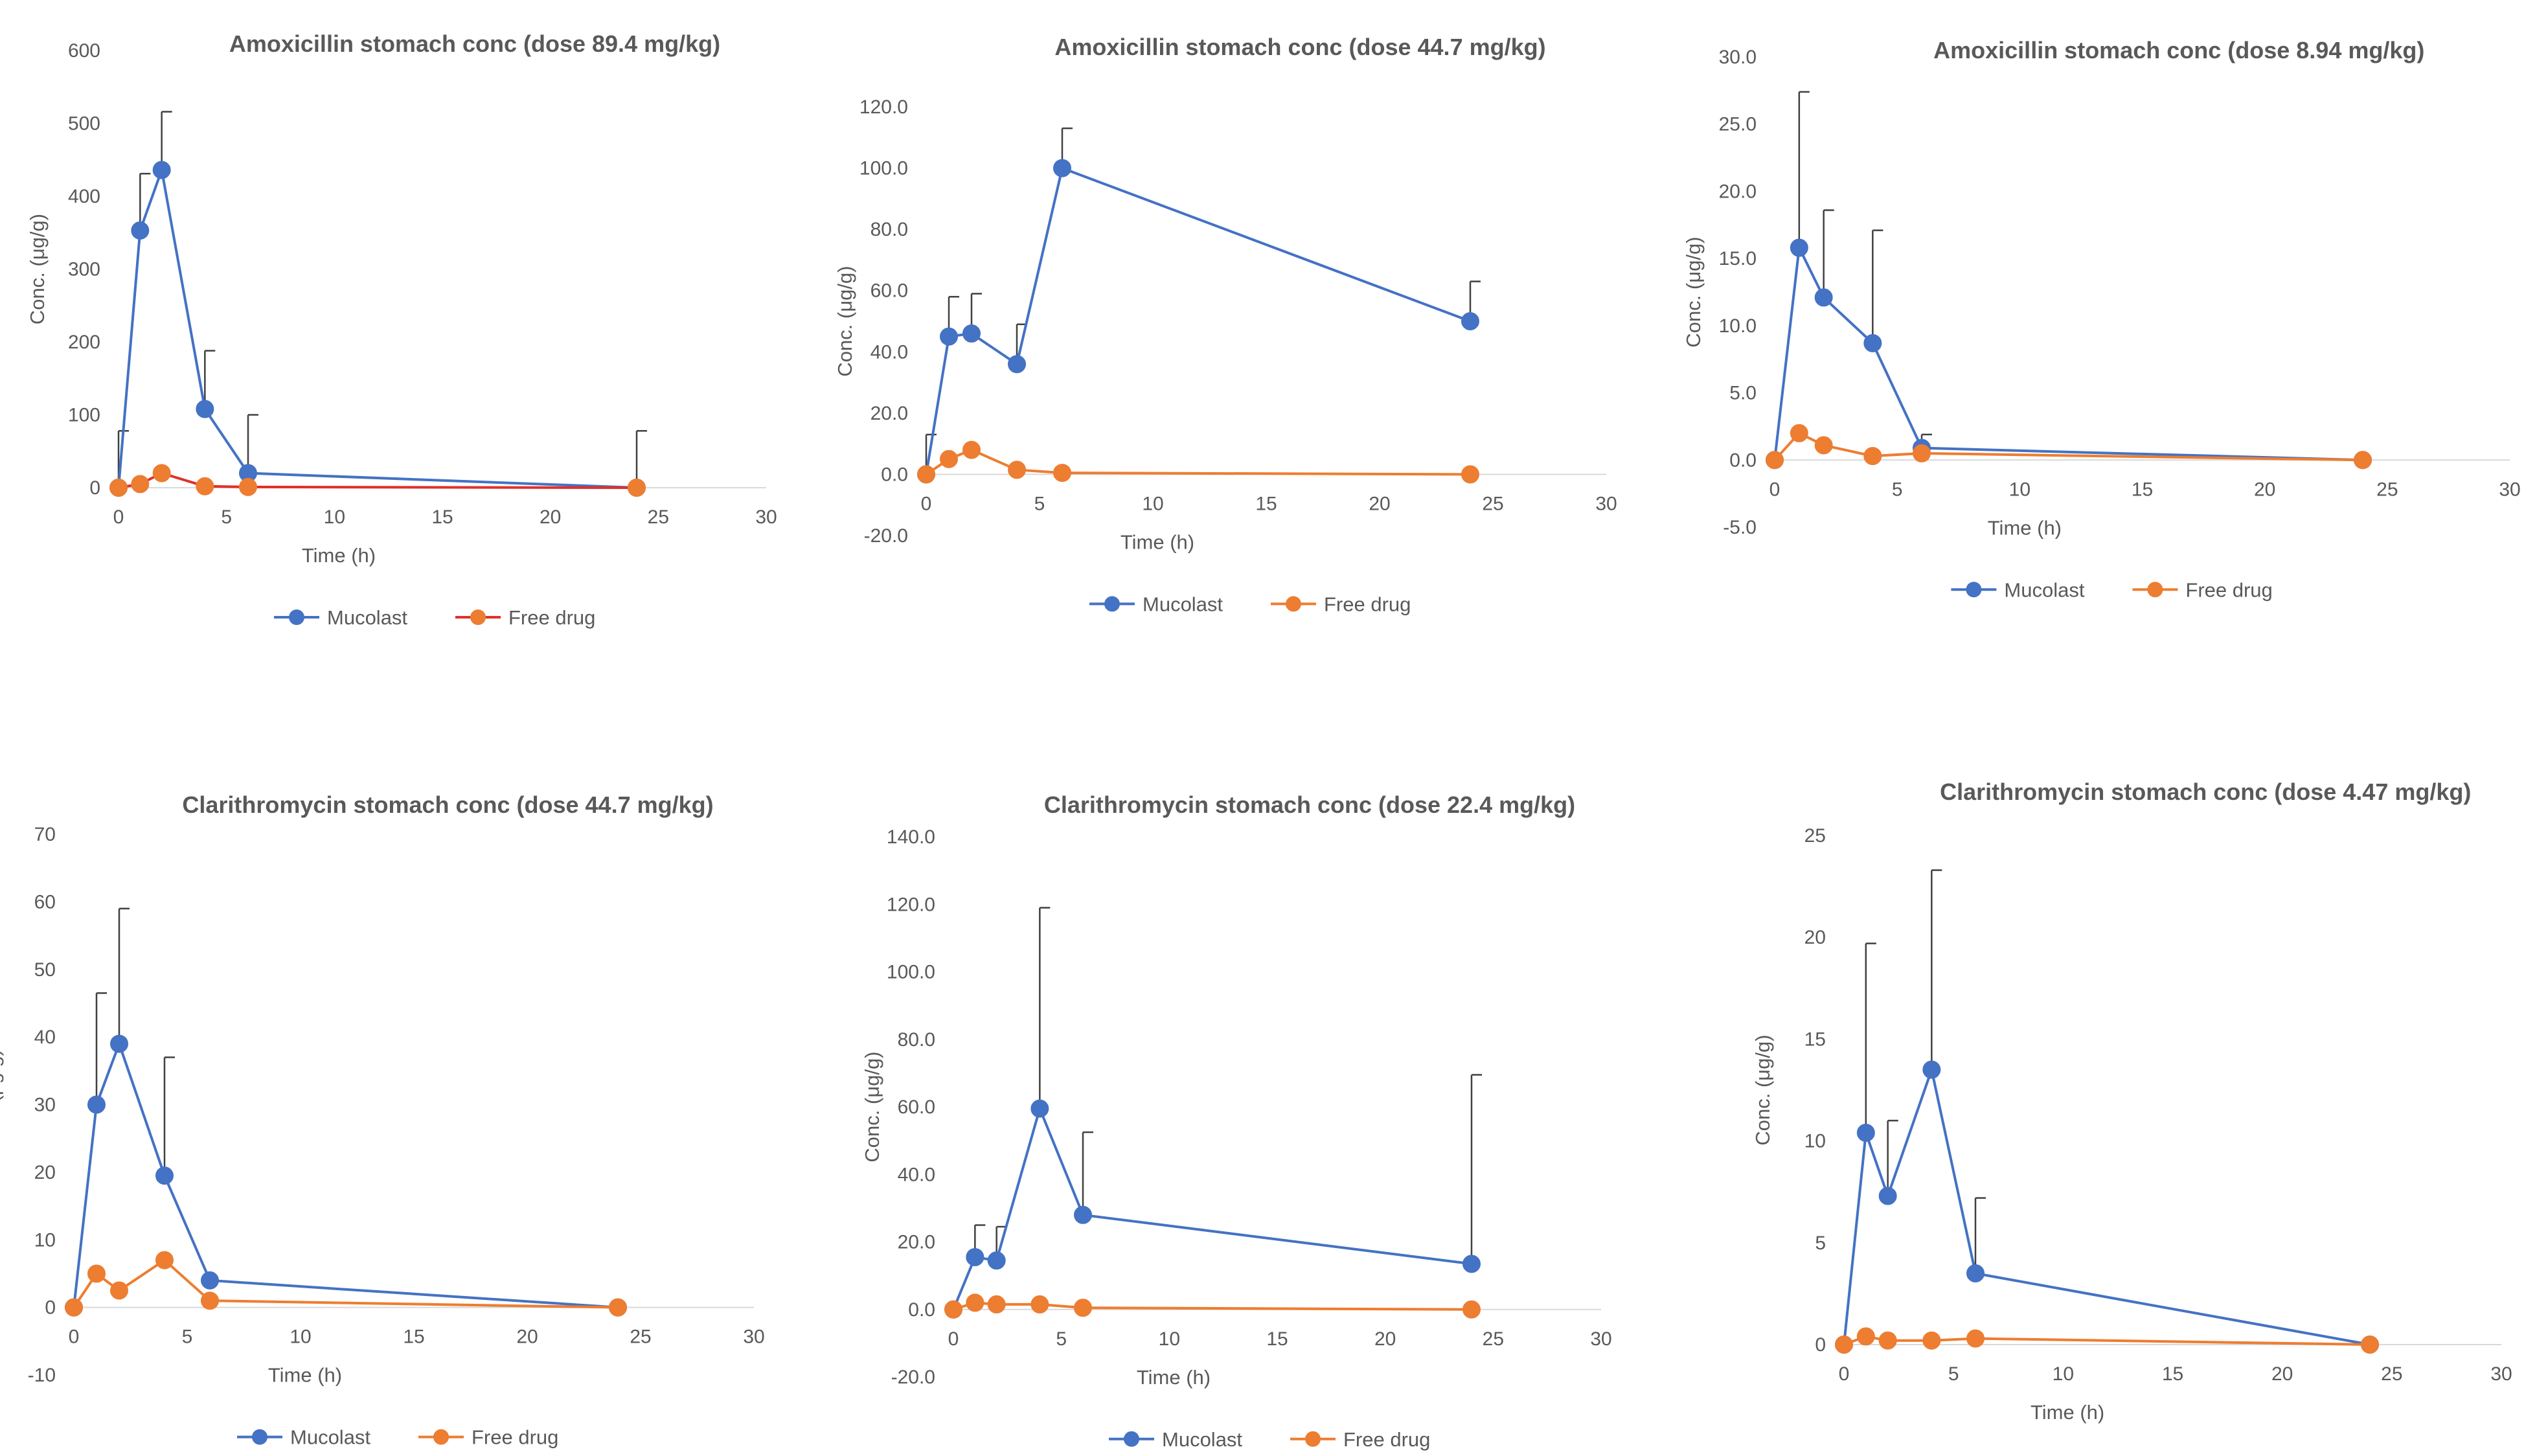  What do you see at coordinates (551, 618) in the screenshot?
I see `legend-label-free-drug: Free drug` at bounding box center [551, 618].